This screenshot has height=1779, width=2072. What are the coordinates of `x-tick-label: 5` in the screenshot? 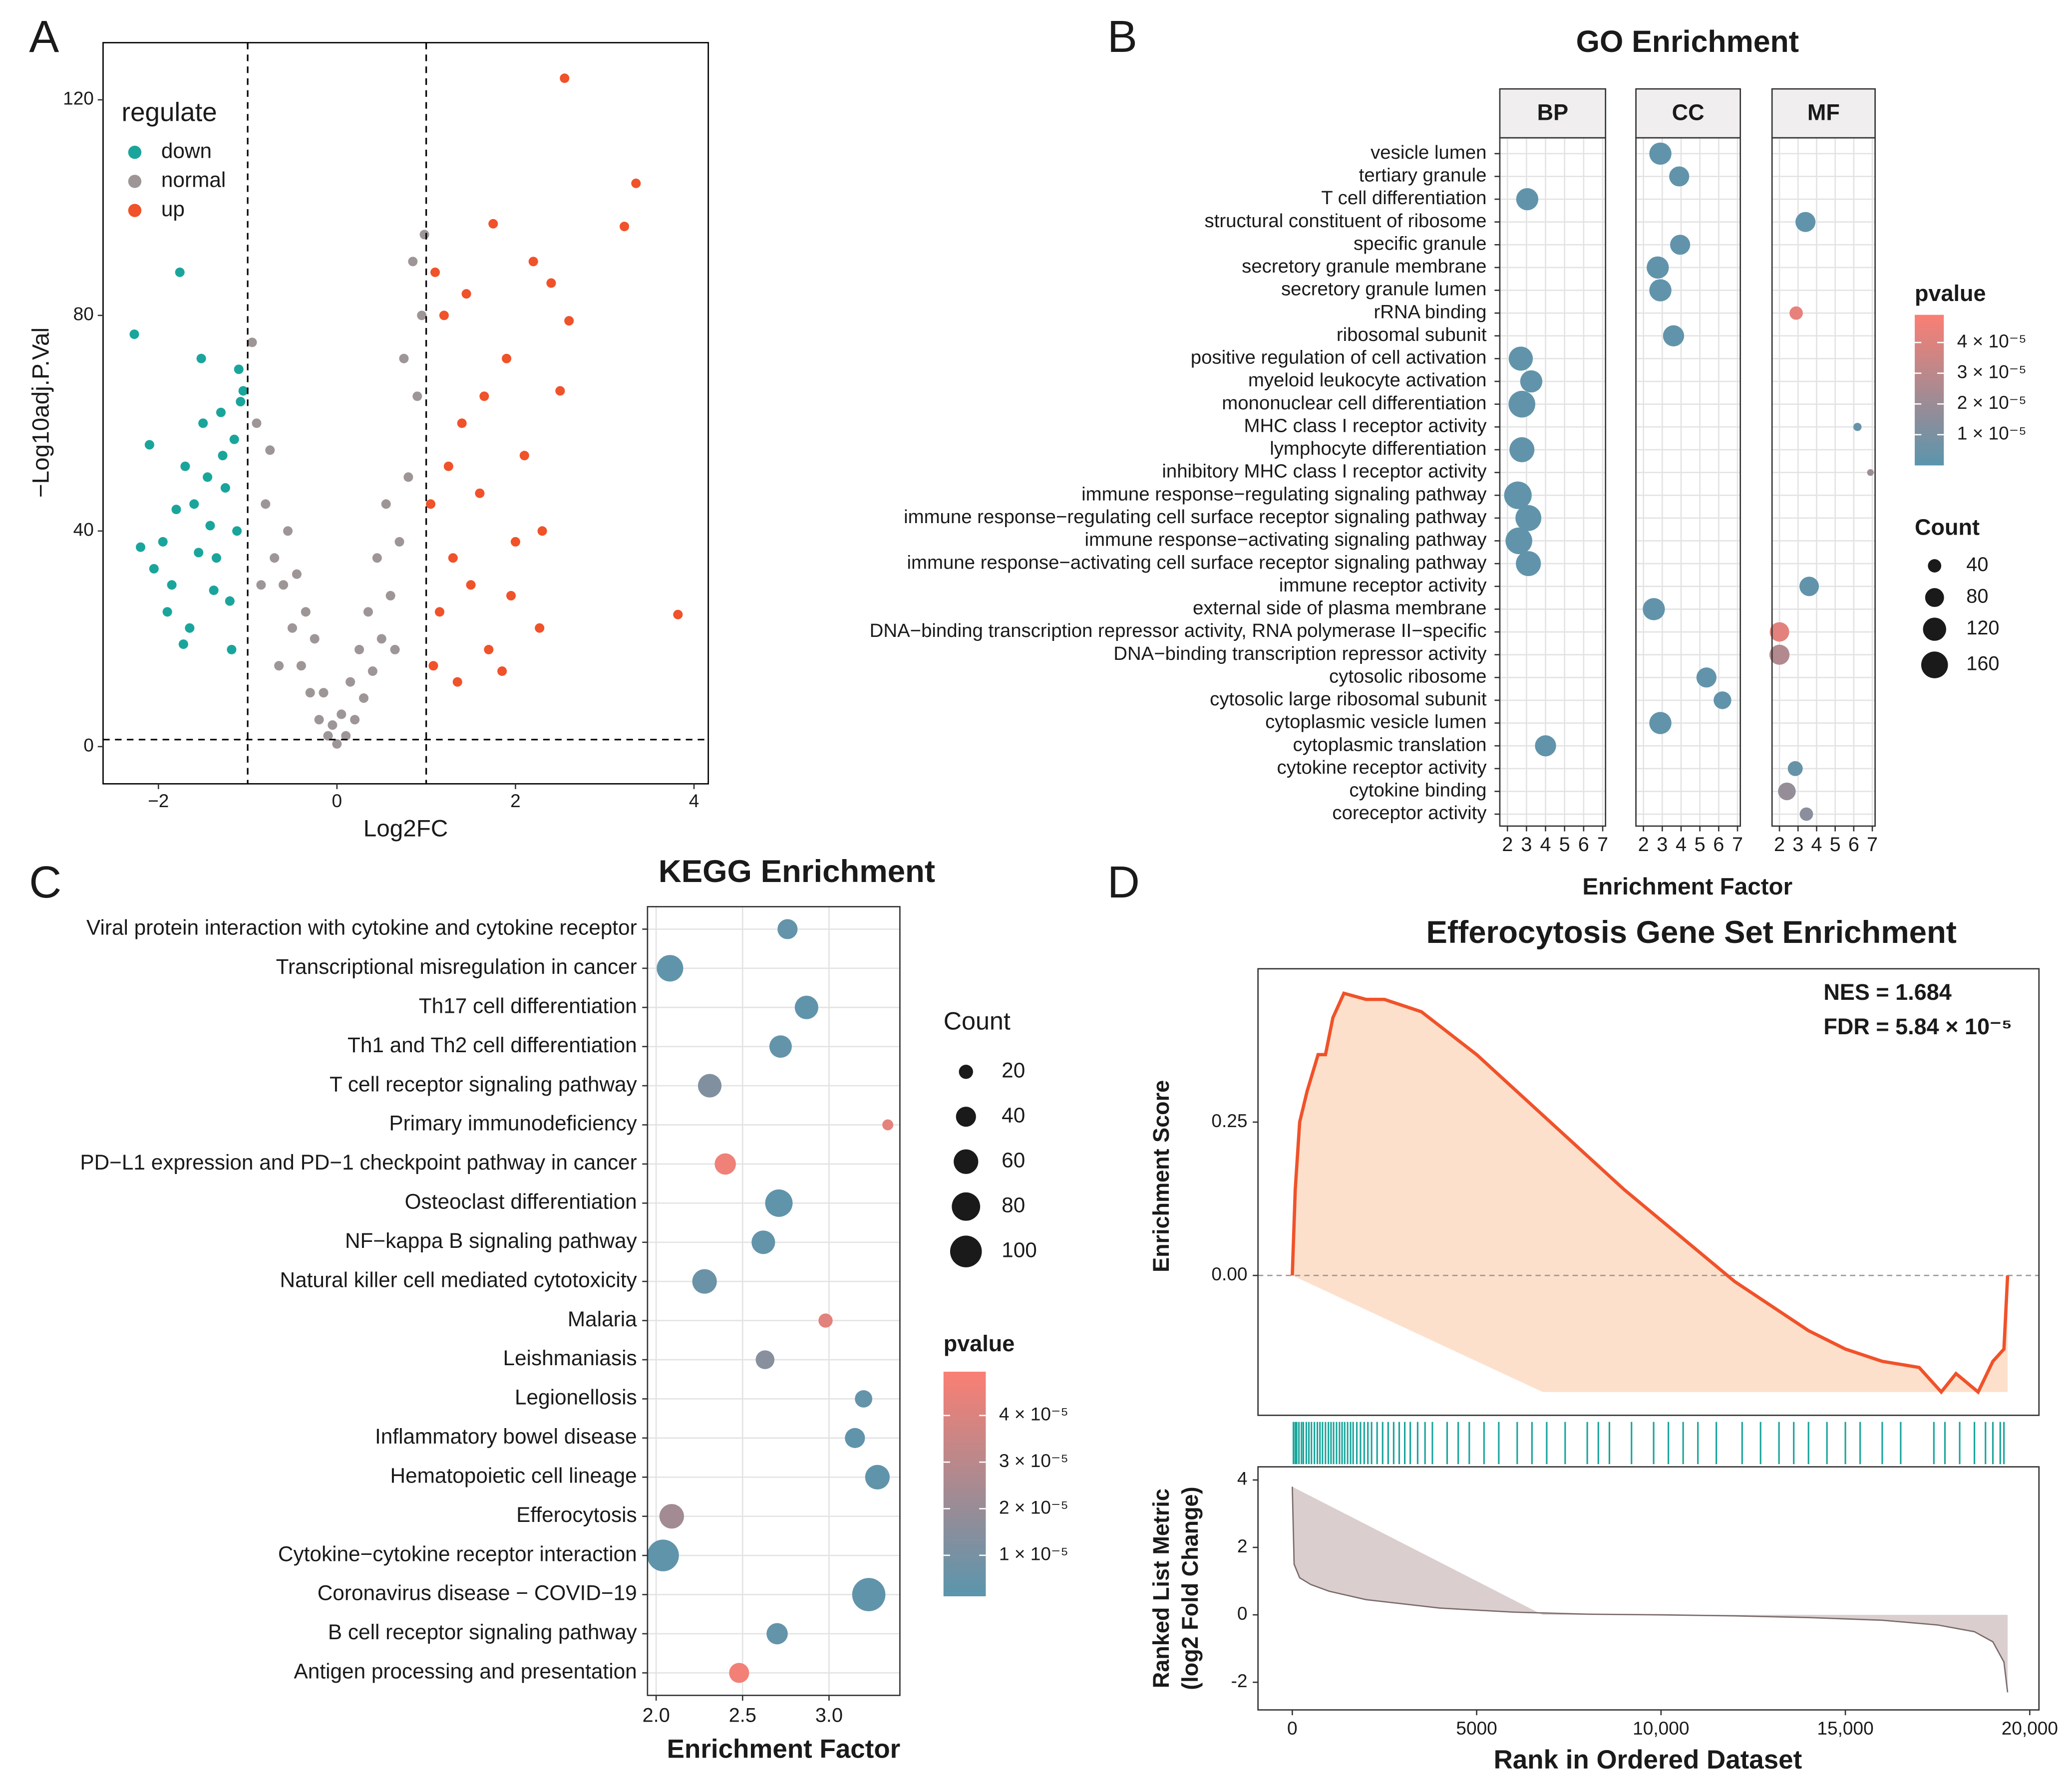 It's located at (1701, 845).